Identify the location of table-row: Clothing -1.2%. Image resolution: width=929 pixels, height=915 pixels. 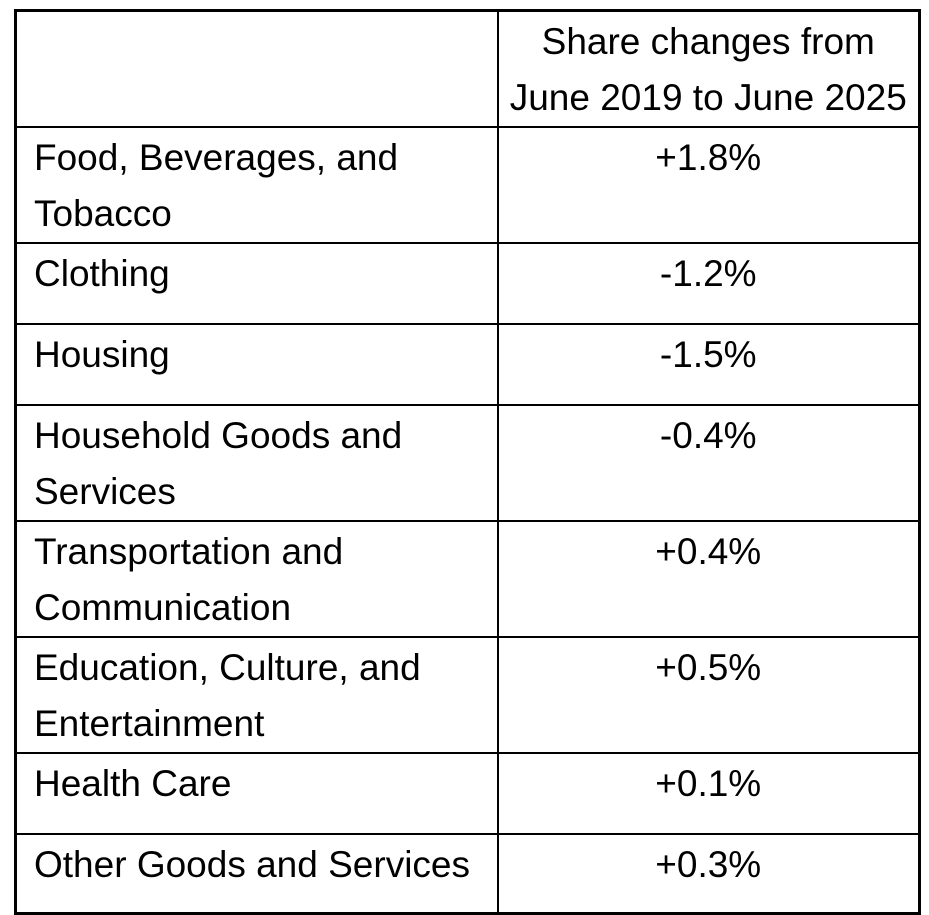
(467, 283).